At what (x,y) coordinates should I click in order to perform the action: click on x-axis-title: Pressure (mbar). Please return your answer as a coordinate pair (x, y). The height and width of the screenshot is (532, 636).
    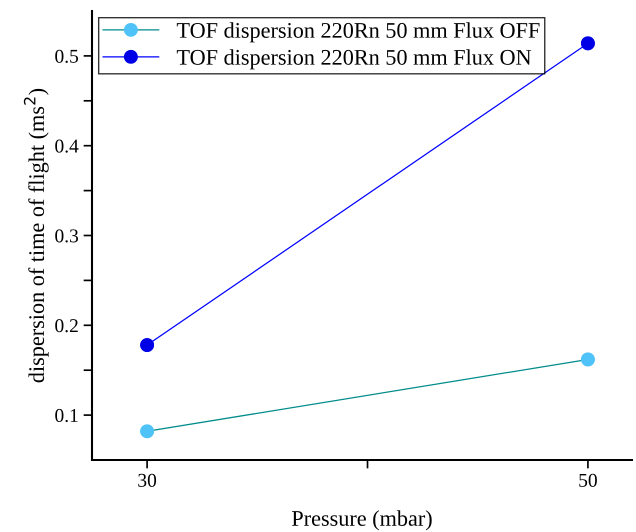
    Looking at the image, I should click on (362, 520).